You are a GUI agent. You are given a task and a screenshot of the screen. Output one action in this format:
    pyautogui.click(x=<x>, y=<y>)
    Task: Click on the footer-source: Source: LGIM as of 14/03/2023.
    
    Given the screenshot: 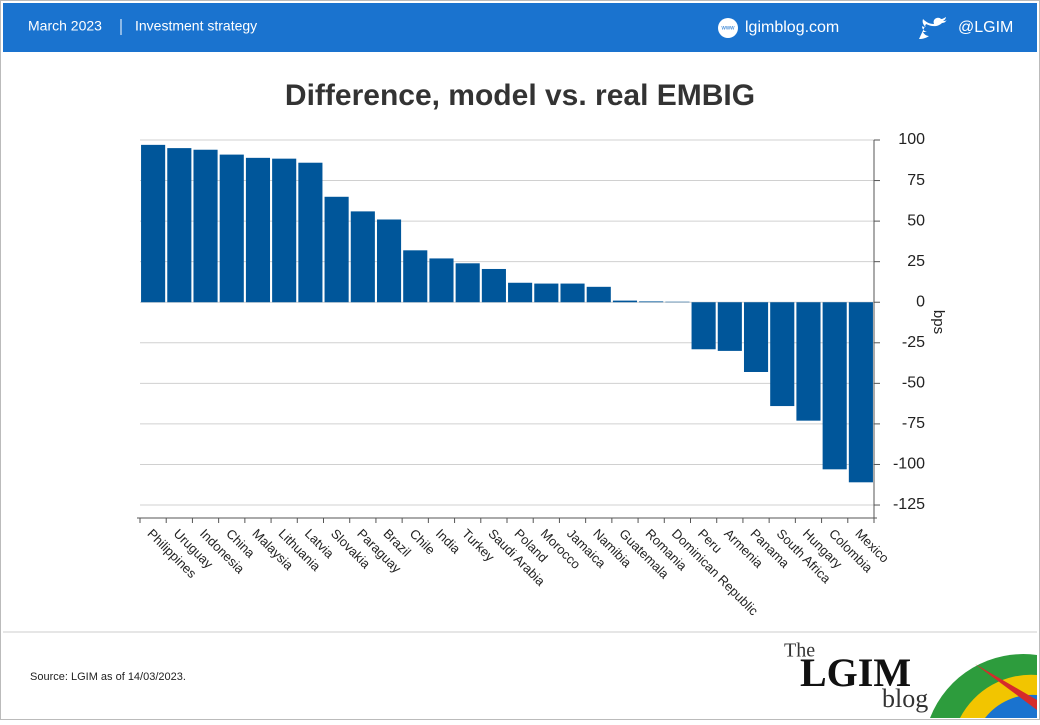 What is the action you would take?
    pyautogui.click(x=108, y=677)
    